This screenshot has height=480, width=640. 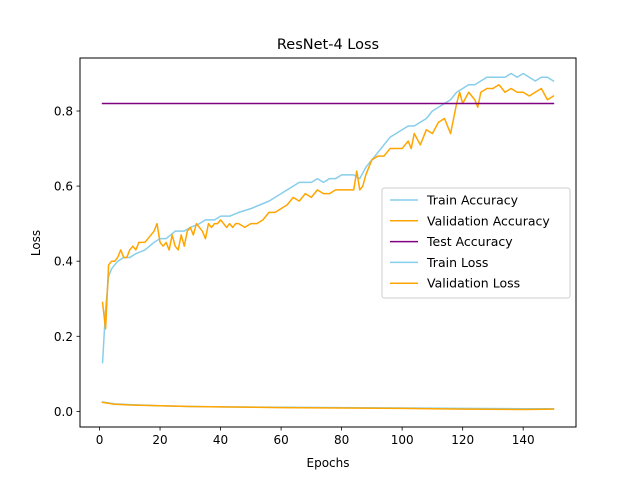 What do you see at coordinates (280, 440) in the screenshot?
I see `x-tick-label: 60` at bounding box center [280, 440].